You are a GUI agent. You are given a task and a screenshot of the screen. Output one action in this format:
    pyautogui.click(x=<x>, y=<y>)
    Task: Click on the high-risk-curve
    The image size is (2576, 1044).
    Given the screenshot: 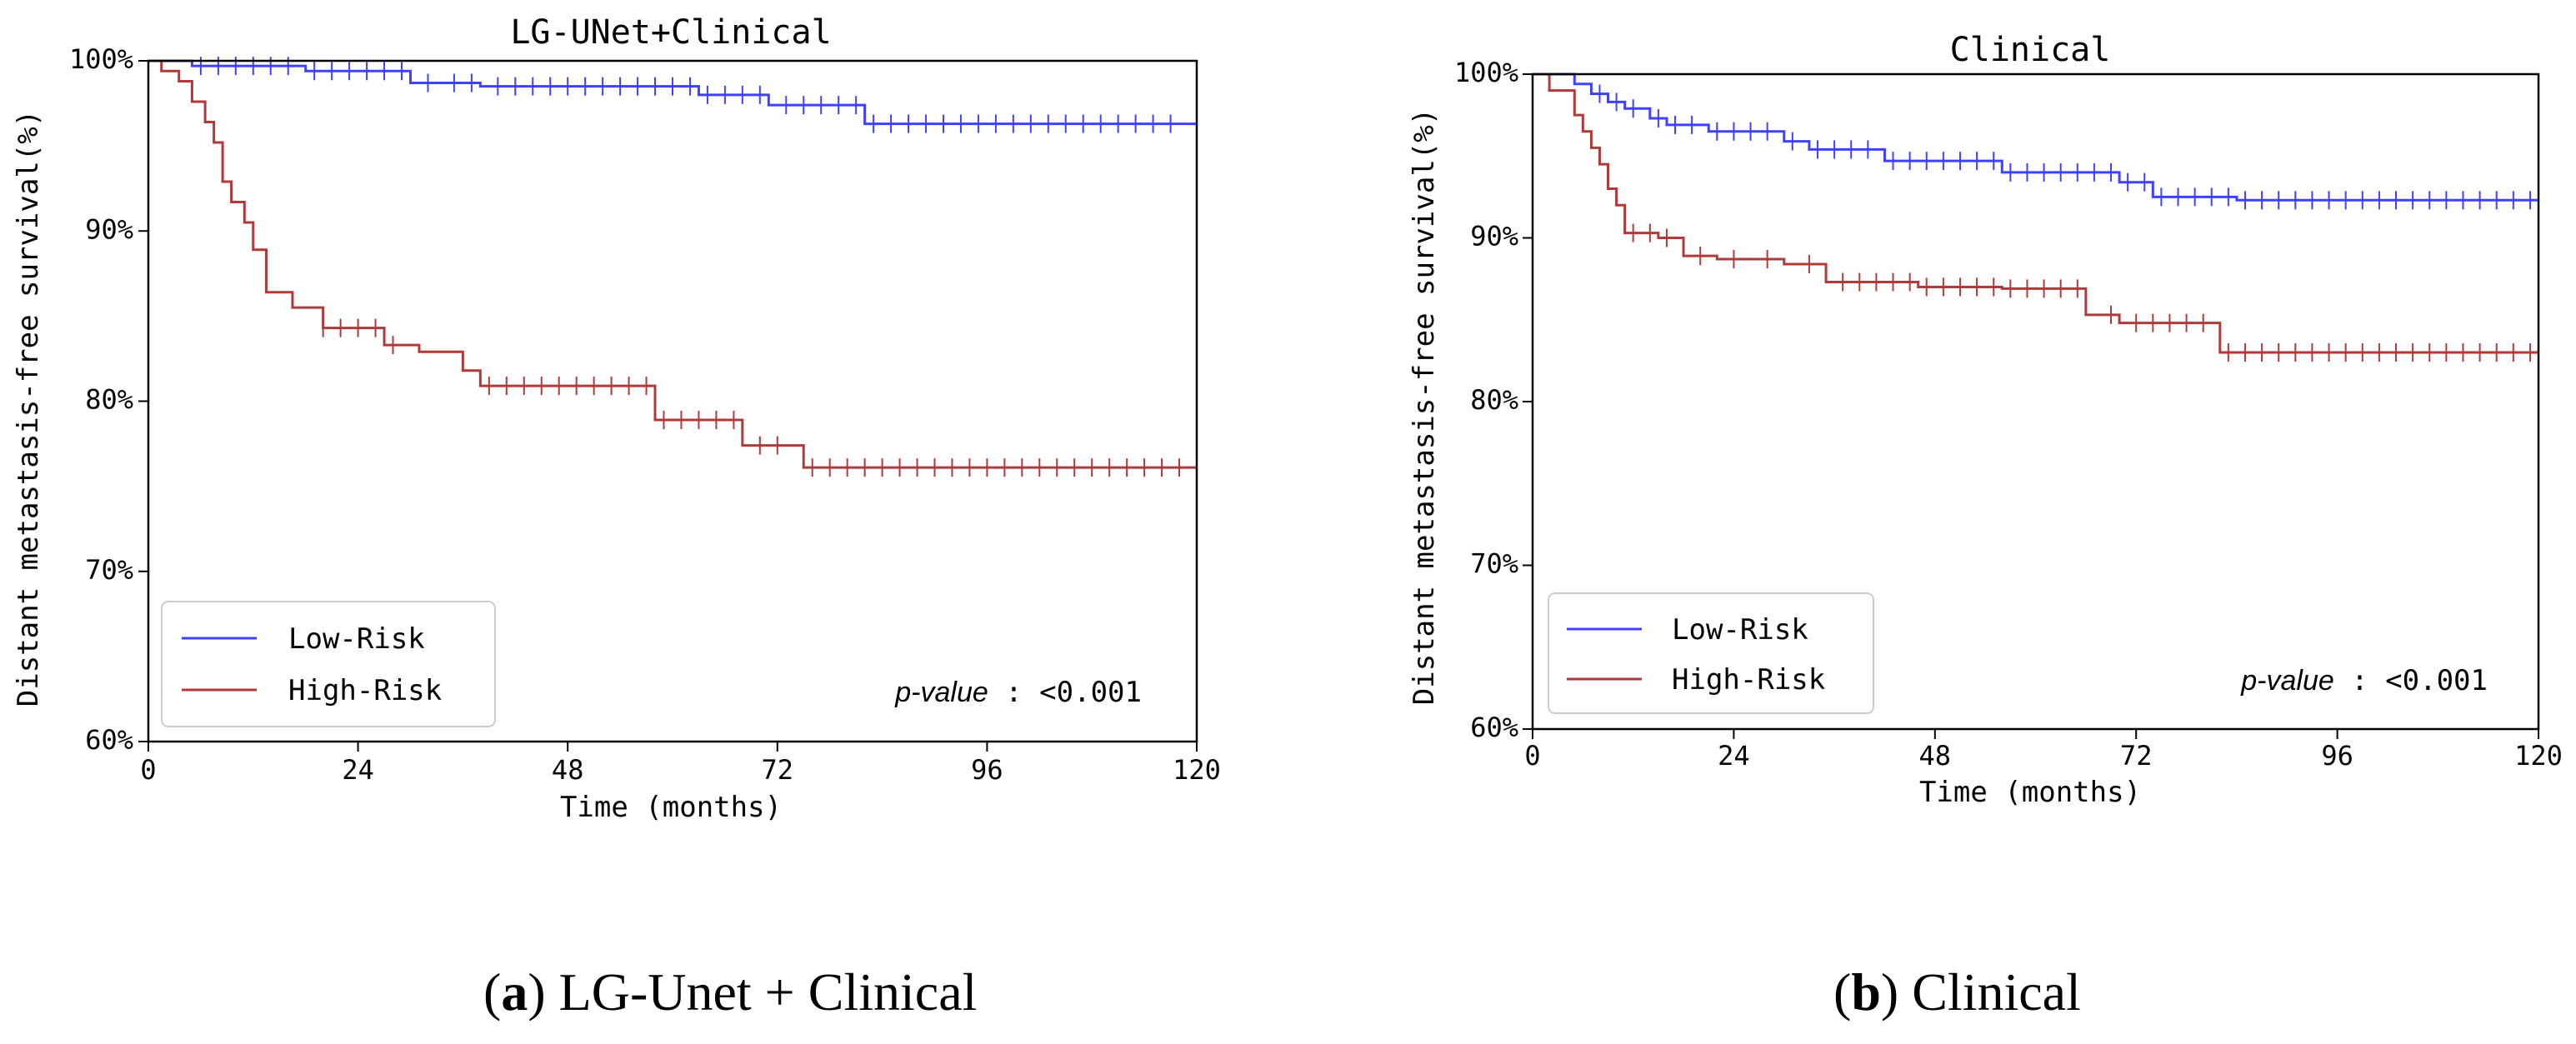 What is the action you would take?
    pyautogui.click(x=2035, y=213)
    